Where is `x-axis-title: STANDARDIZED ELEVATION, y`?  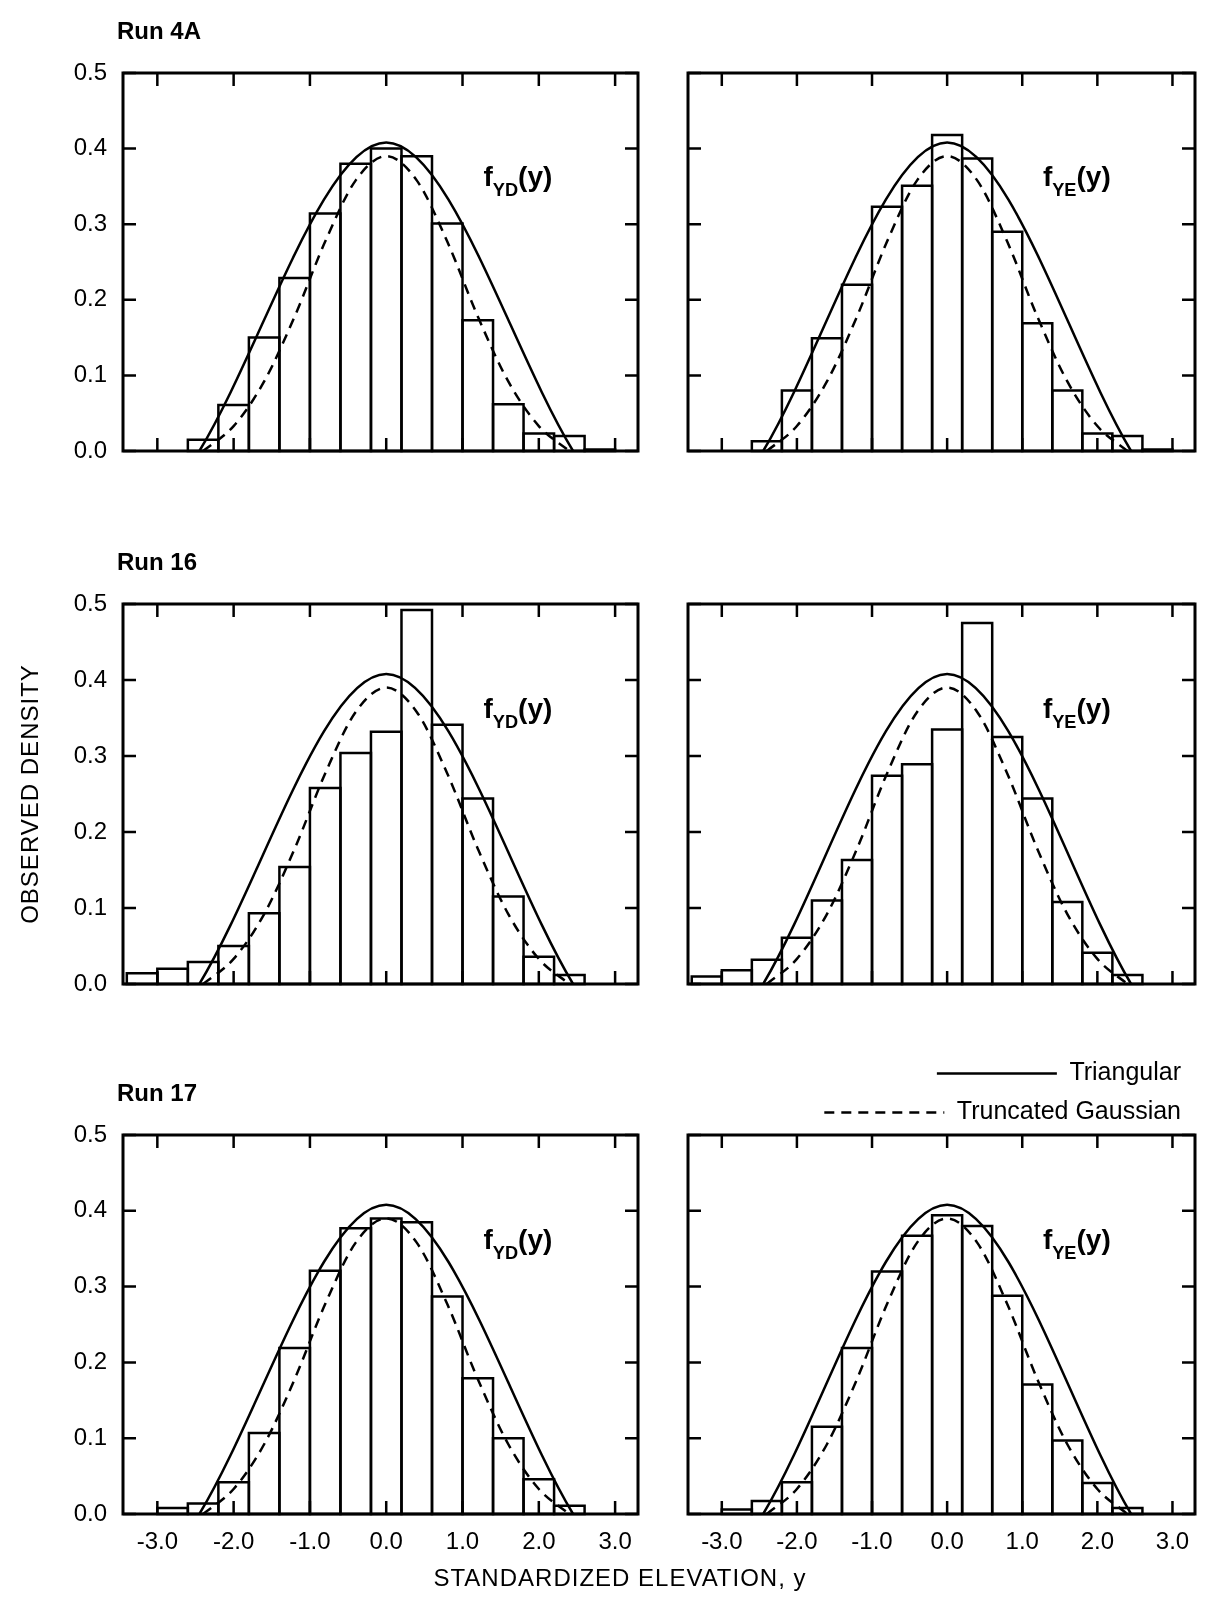
x-axis-title: STANDARDIZED ELEVATION, y is located at coordinates (620, 1578).